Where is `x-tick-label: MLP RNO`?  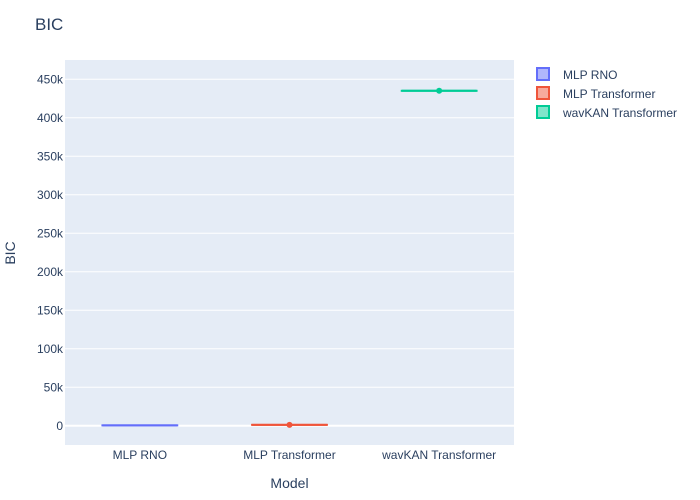 x-tick-label: MLP RNO is located at coordinates (140, 455).